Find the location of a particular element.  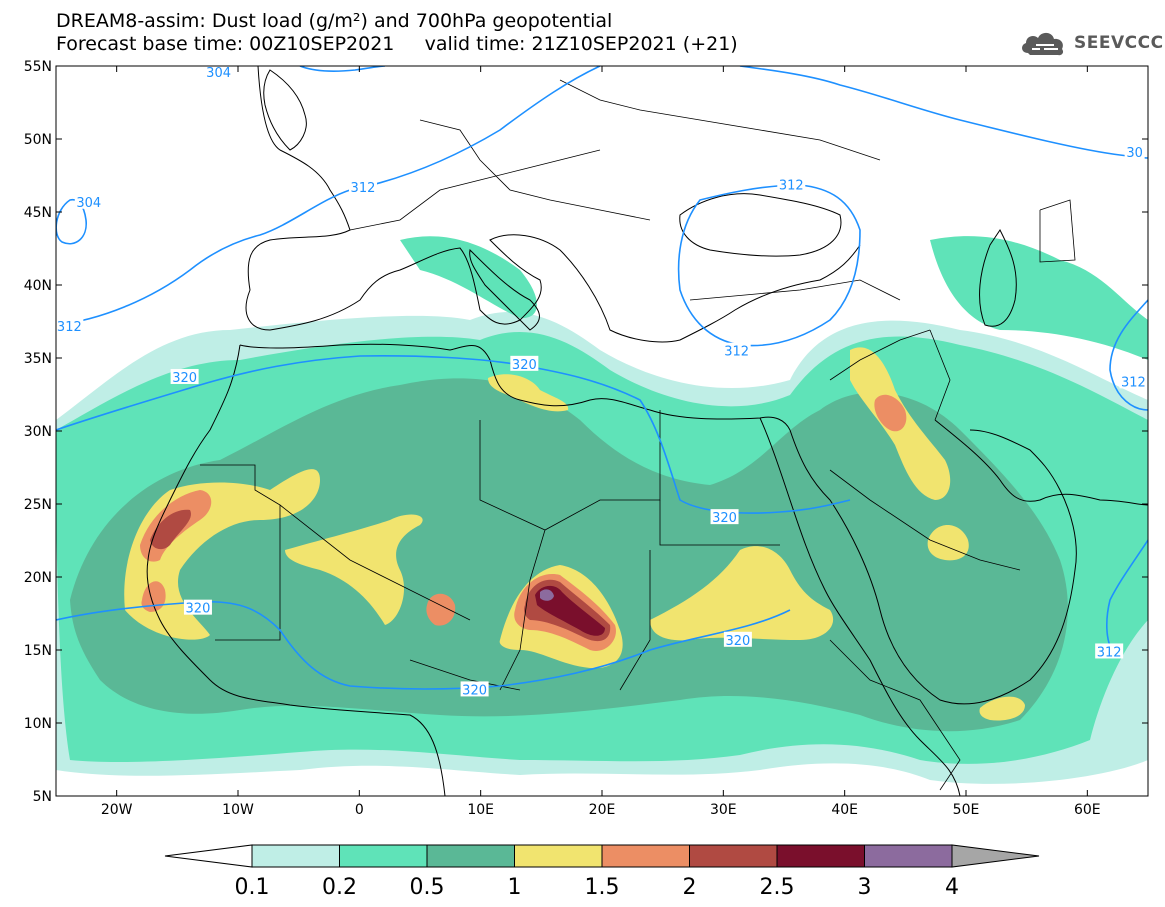

dust-band-0-2-adriatic is located at coordinates (468, 277).